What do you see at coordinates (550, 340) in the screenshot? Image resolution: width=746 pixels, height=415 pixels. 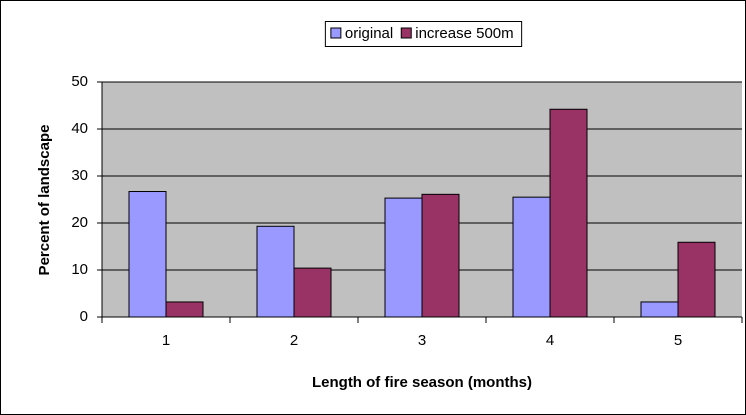 I see `x-tick-label: 4` at bounding box center [550, 340].